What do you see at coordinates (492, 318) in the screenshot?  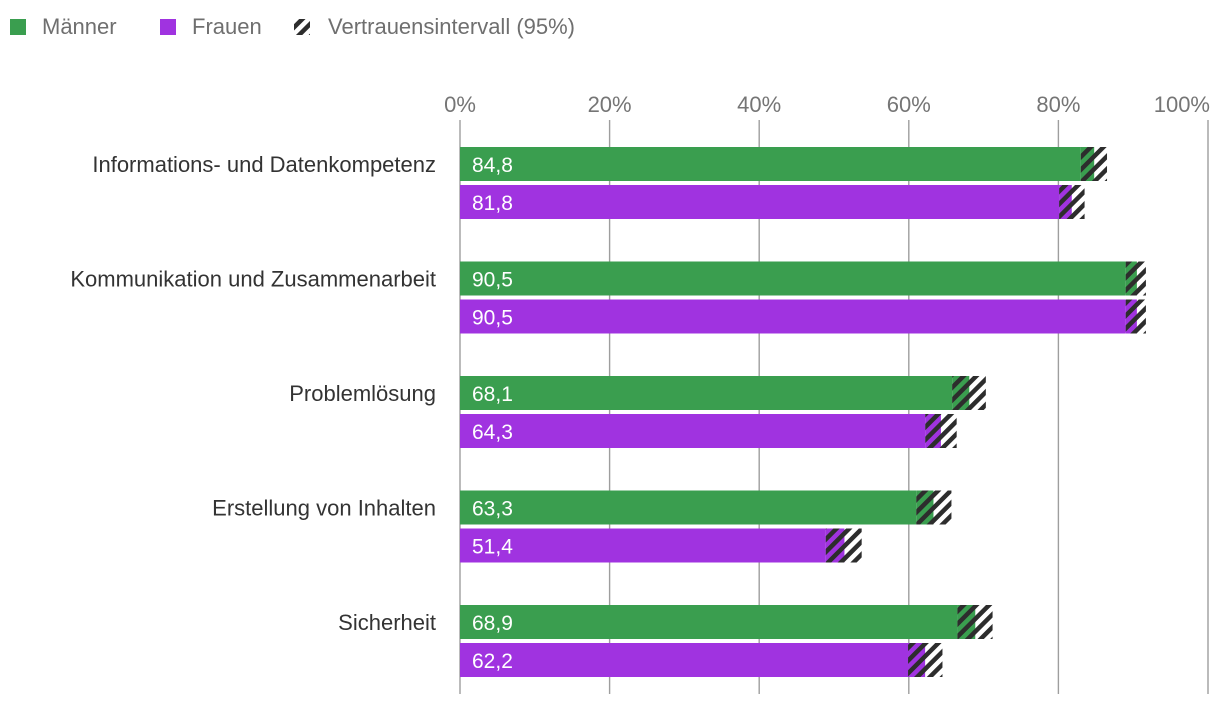 I see `bar-value-label-frauen: 90,5` at bounding box center [492, 318].